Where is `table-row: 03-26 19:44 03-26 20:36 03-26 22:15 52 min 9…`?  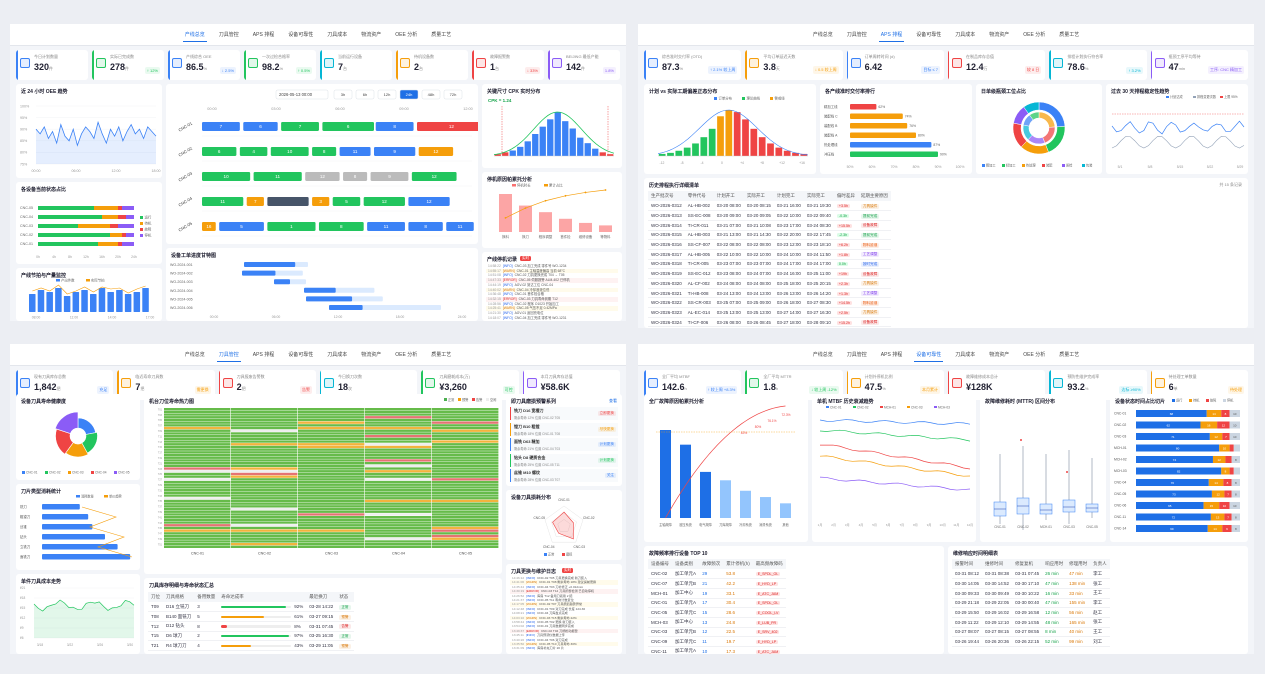
table-row: 03-26 19:44 03-26 20:36 03-26 22:15 52 min 9… is located at coordinates (1031, 641).